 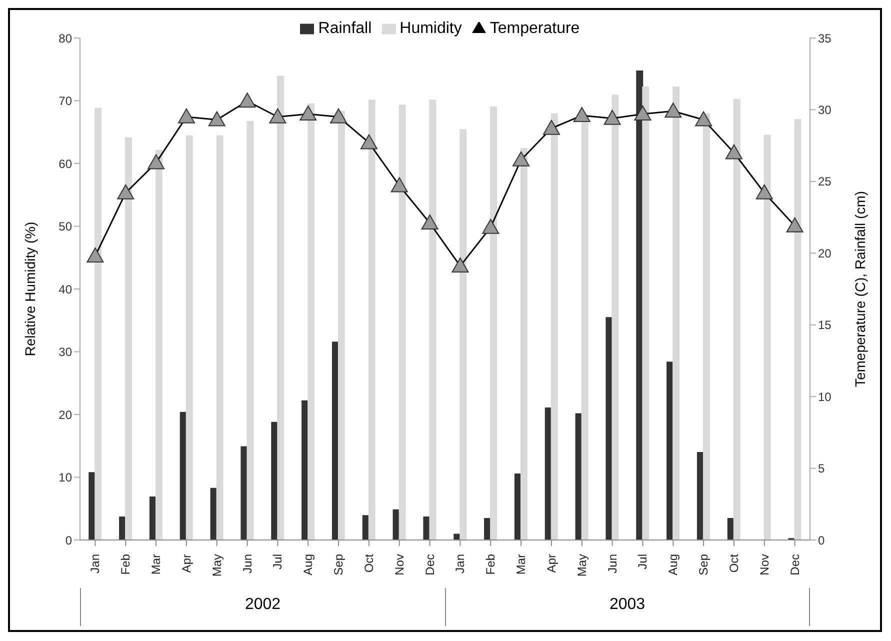 What do you see at coordinates (65, 415) in the screenshot?
I see `y-tick-label: 20` at bounding box center [65, 415].